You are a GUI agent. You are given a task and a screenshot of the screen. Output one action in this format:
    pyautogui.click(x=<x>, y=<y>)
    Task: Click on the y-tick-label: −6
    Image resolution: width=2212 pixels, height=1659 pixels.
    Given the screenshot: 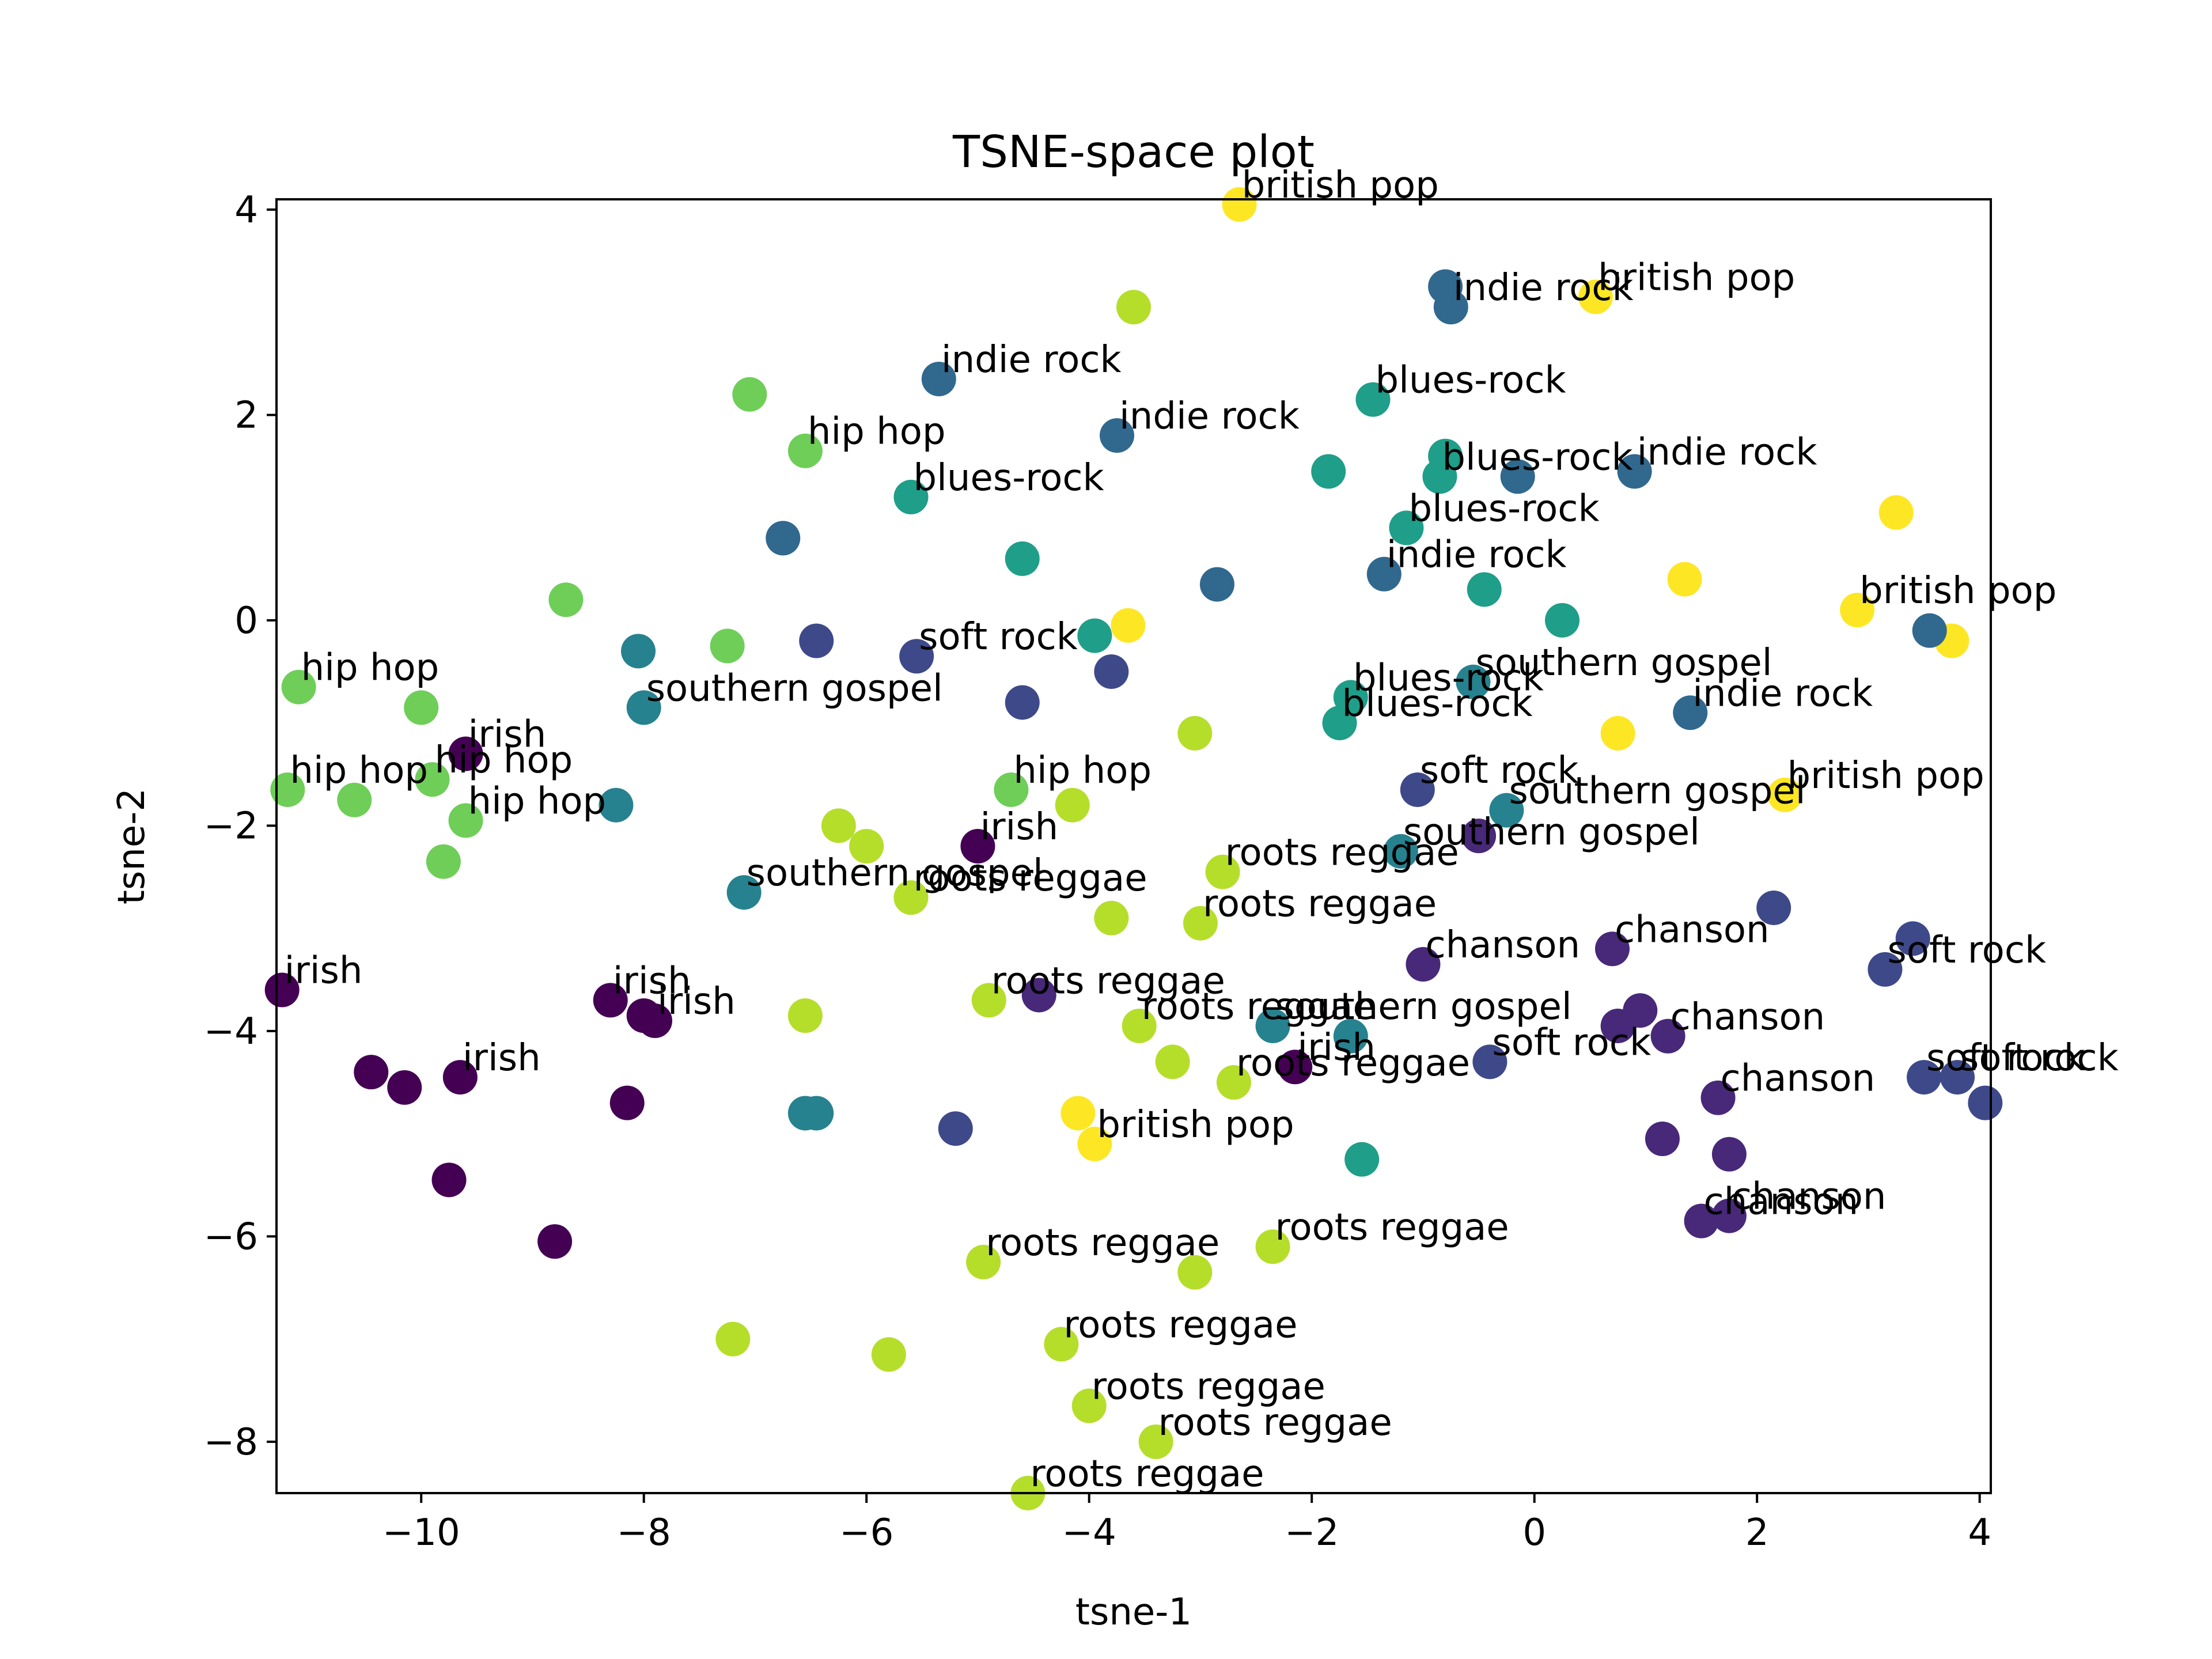 What is the action you would take?
    pyautogui.click(x=231, y=1236)
    